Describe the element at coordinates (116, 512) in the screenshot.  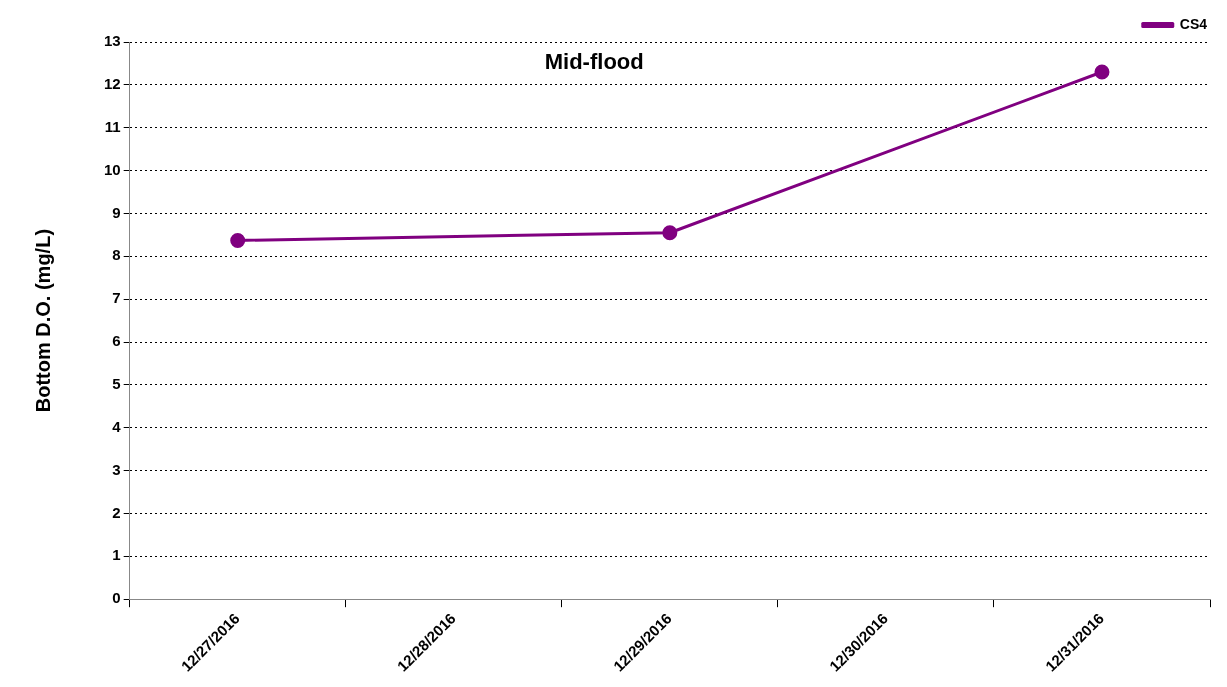
I see `y-tick-label: 2` at that location.